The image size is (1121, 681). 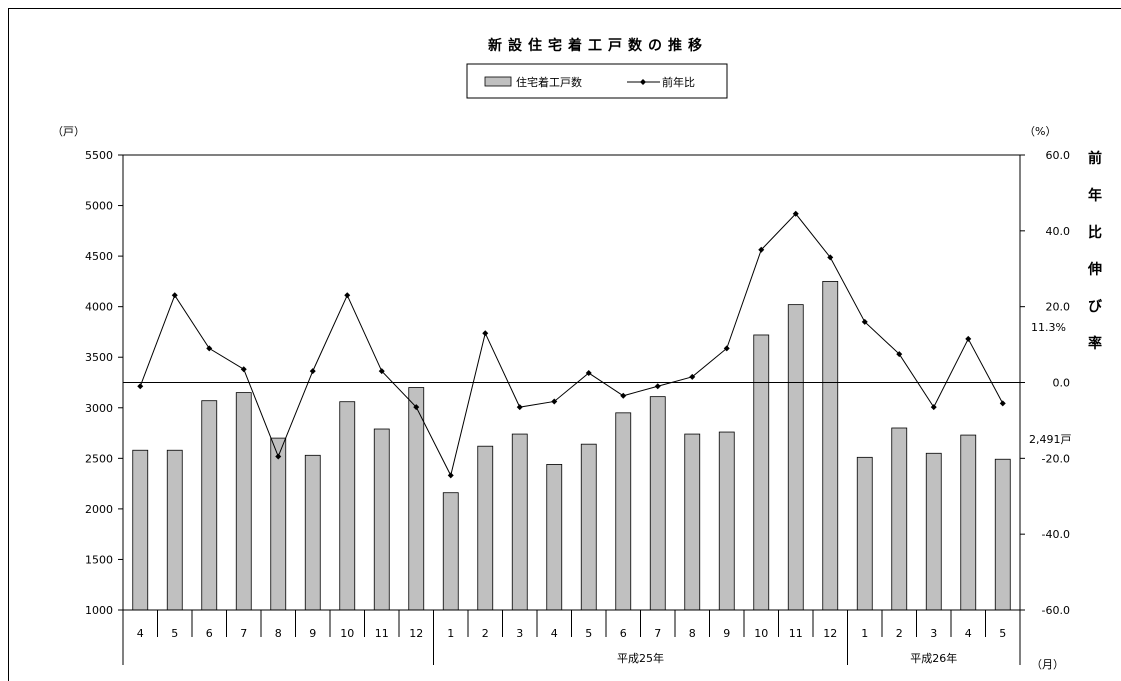 I want to click on x-tick-label: 3, so click(x=519, y=633).